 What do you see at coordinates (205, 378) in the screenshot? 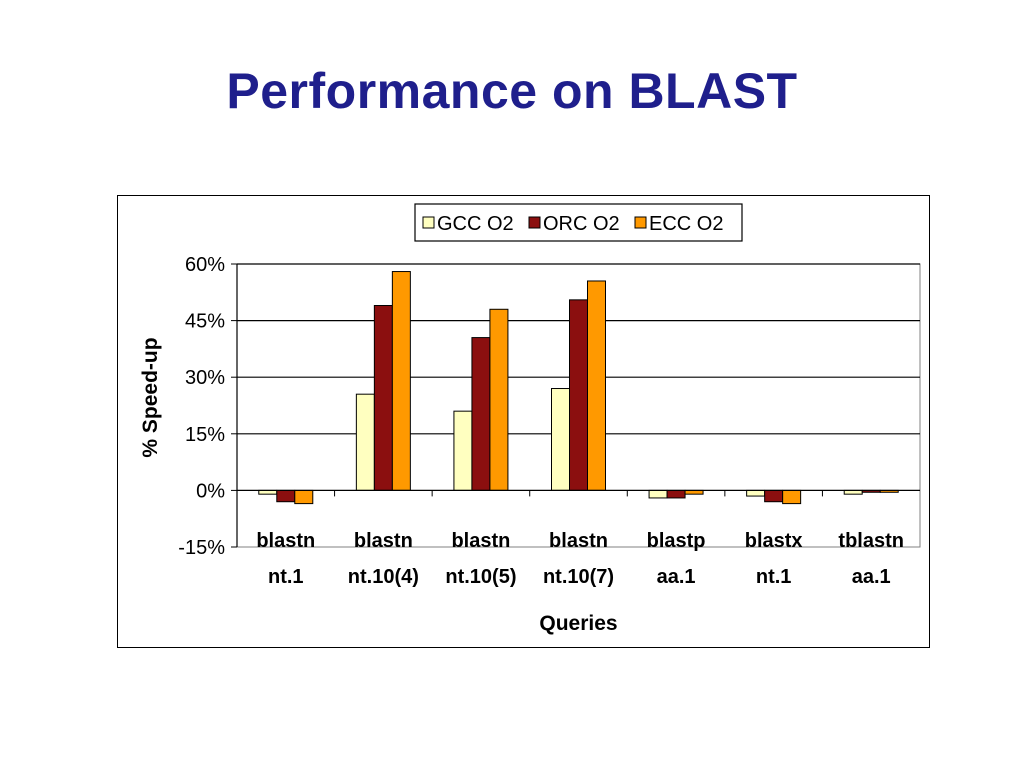
I see `y-tick-label: 30%` at bounding box center [205, 378].